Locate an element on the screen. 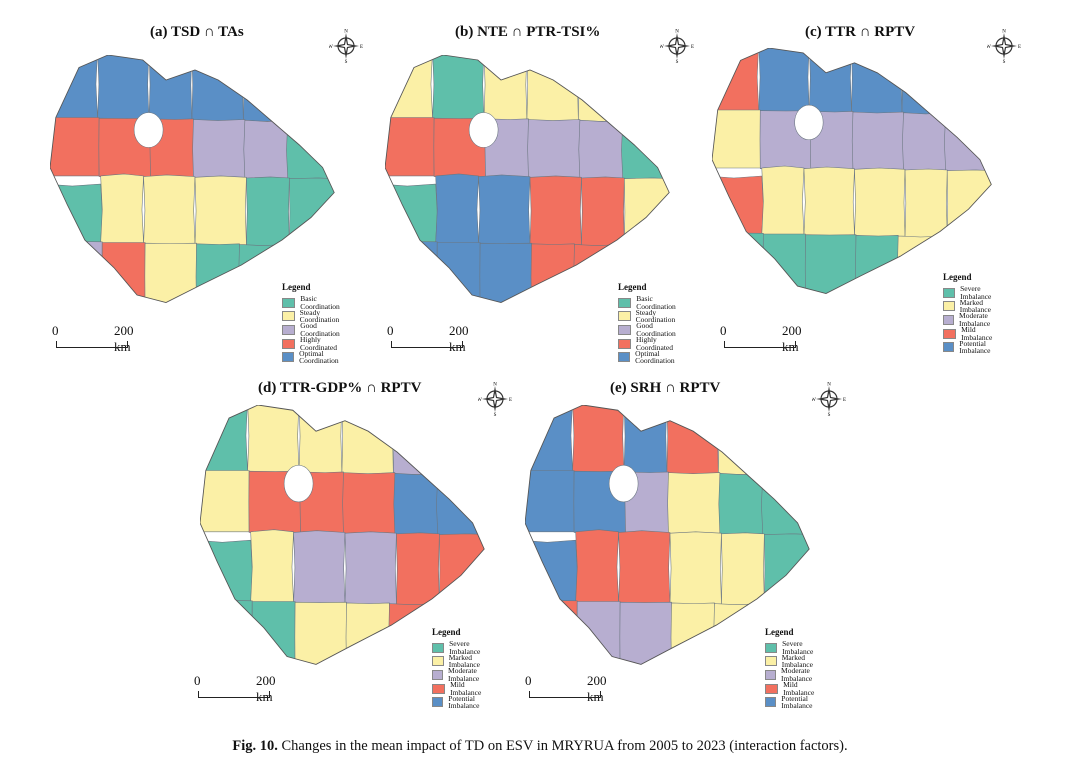 This screenshot has height=770, width=1080. panel-a-title: (a) TSD ∩ TAs is located at coordinates (197, 32).